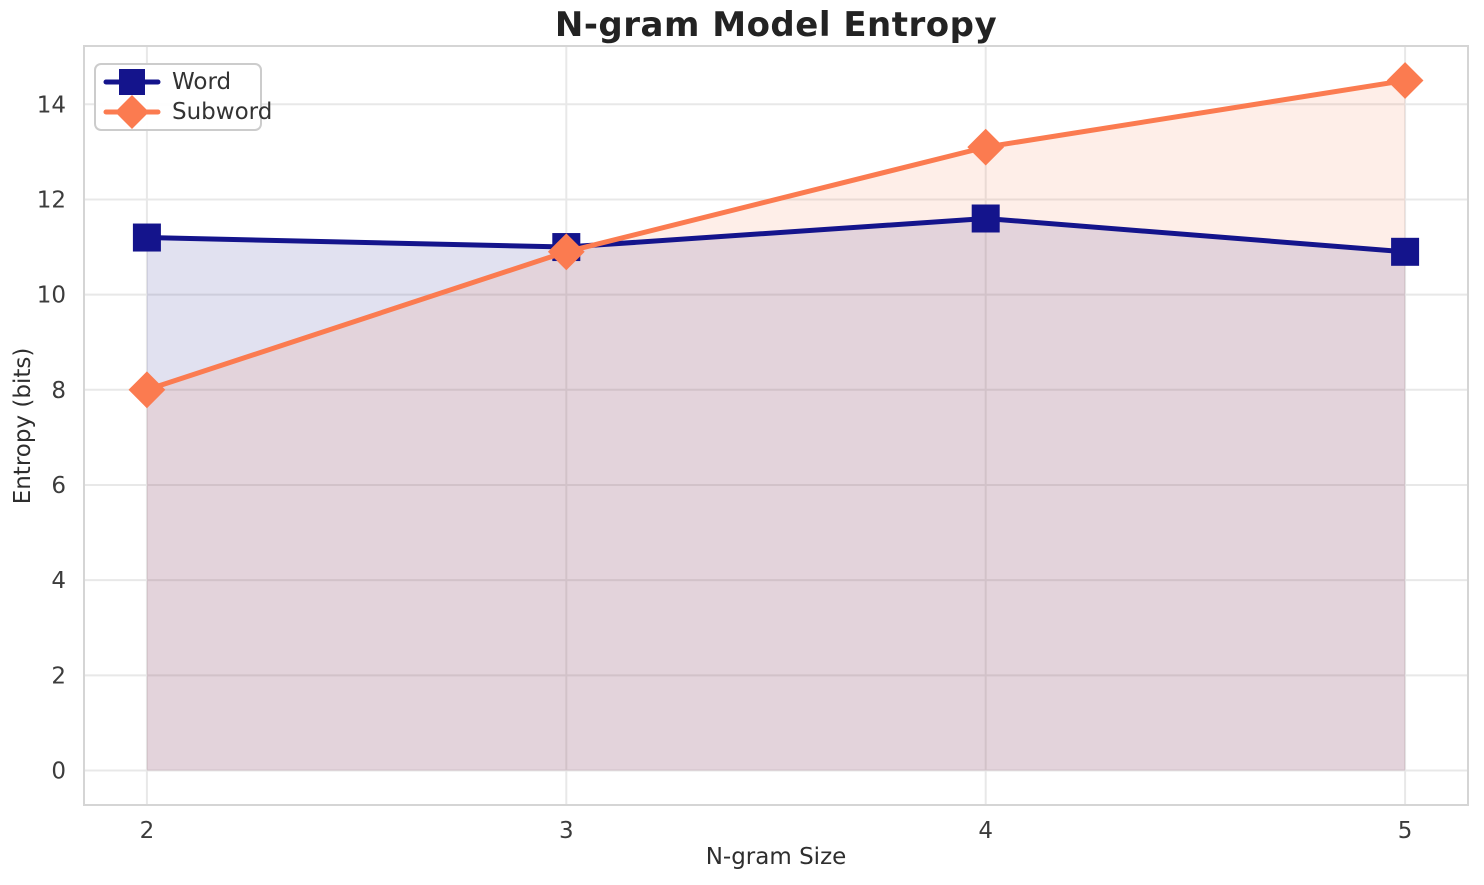  Describe the element at coordinates (58, 772) in the screenshot. I see `y-tick-label-0: 0` at that location.